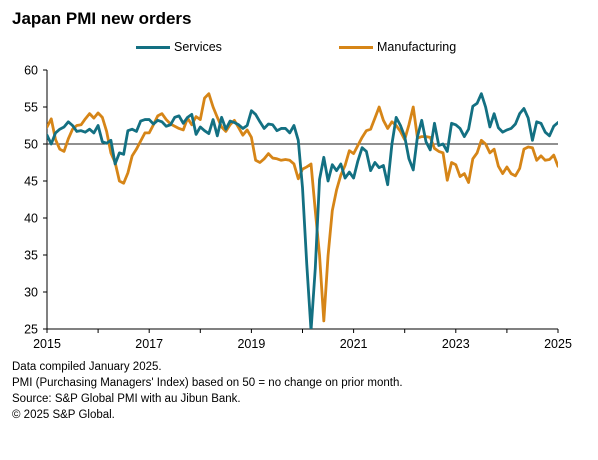 The image size is (598, 460). What do you see at coordinates (31, 256) in the screenshot?
I see `y-tick-label: 35` at bounding box center [31, 256].